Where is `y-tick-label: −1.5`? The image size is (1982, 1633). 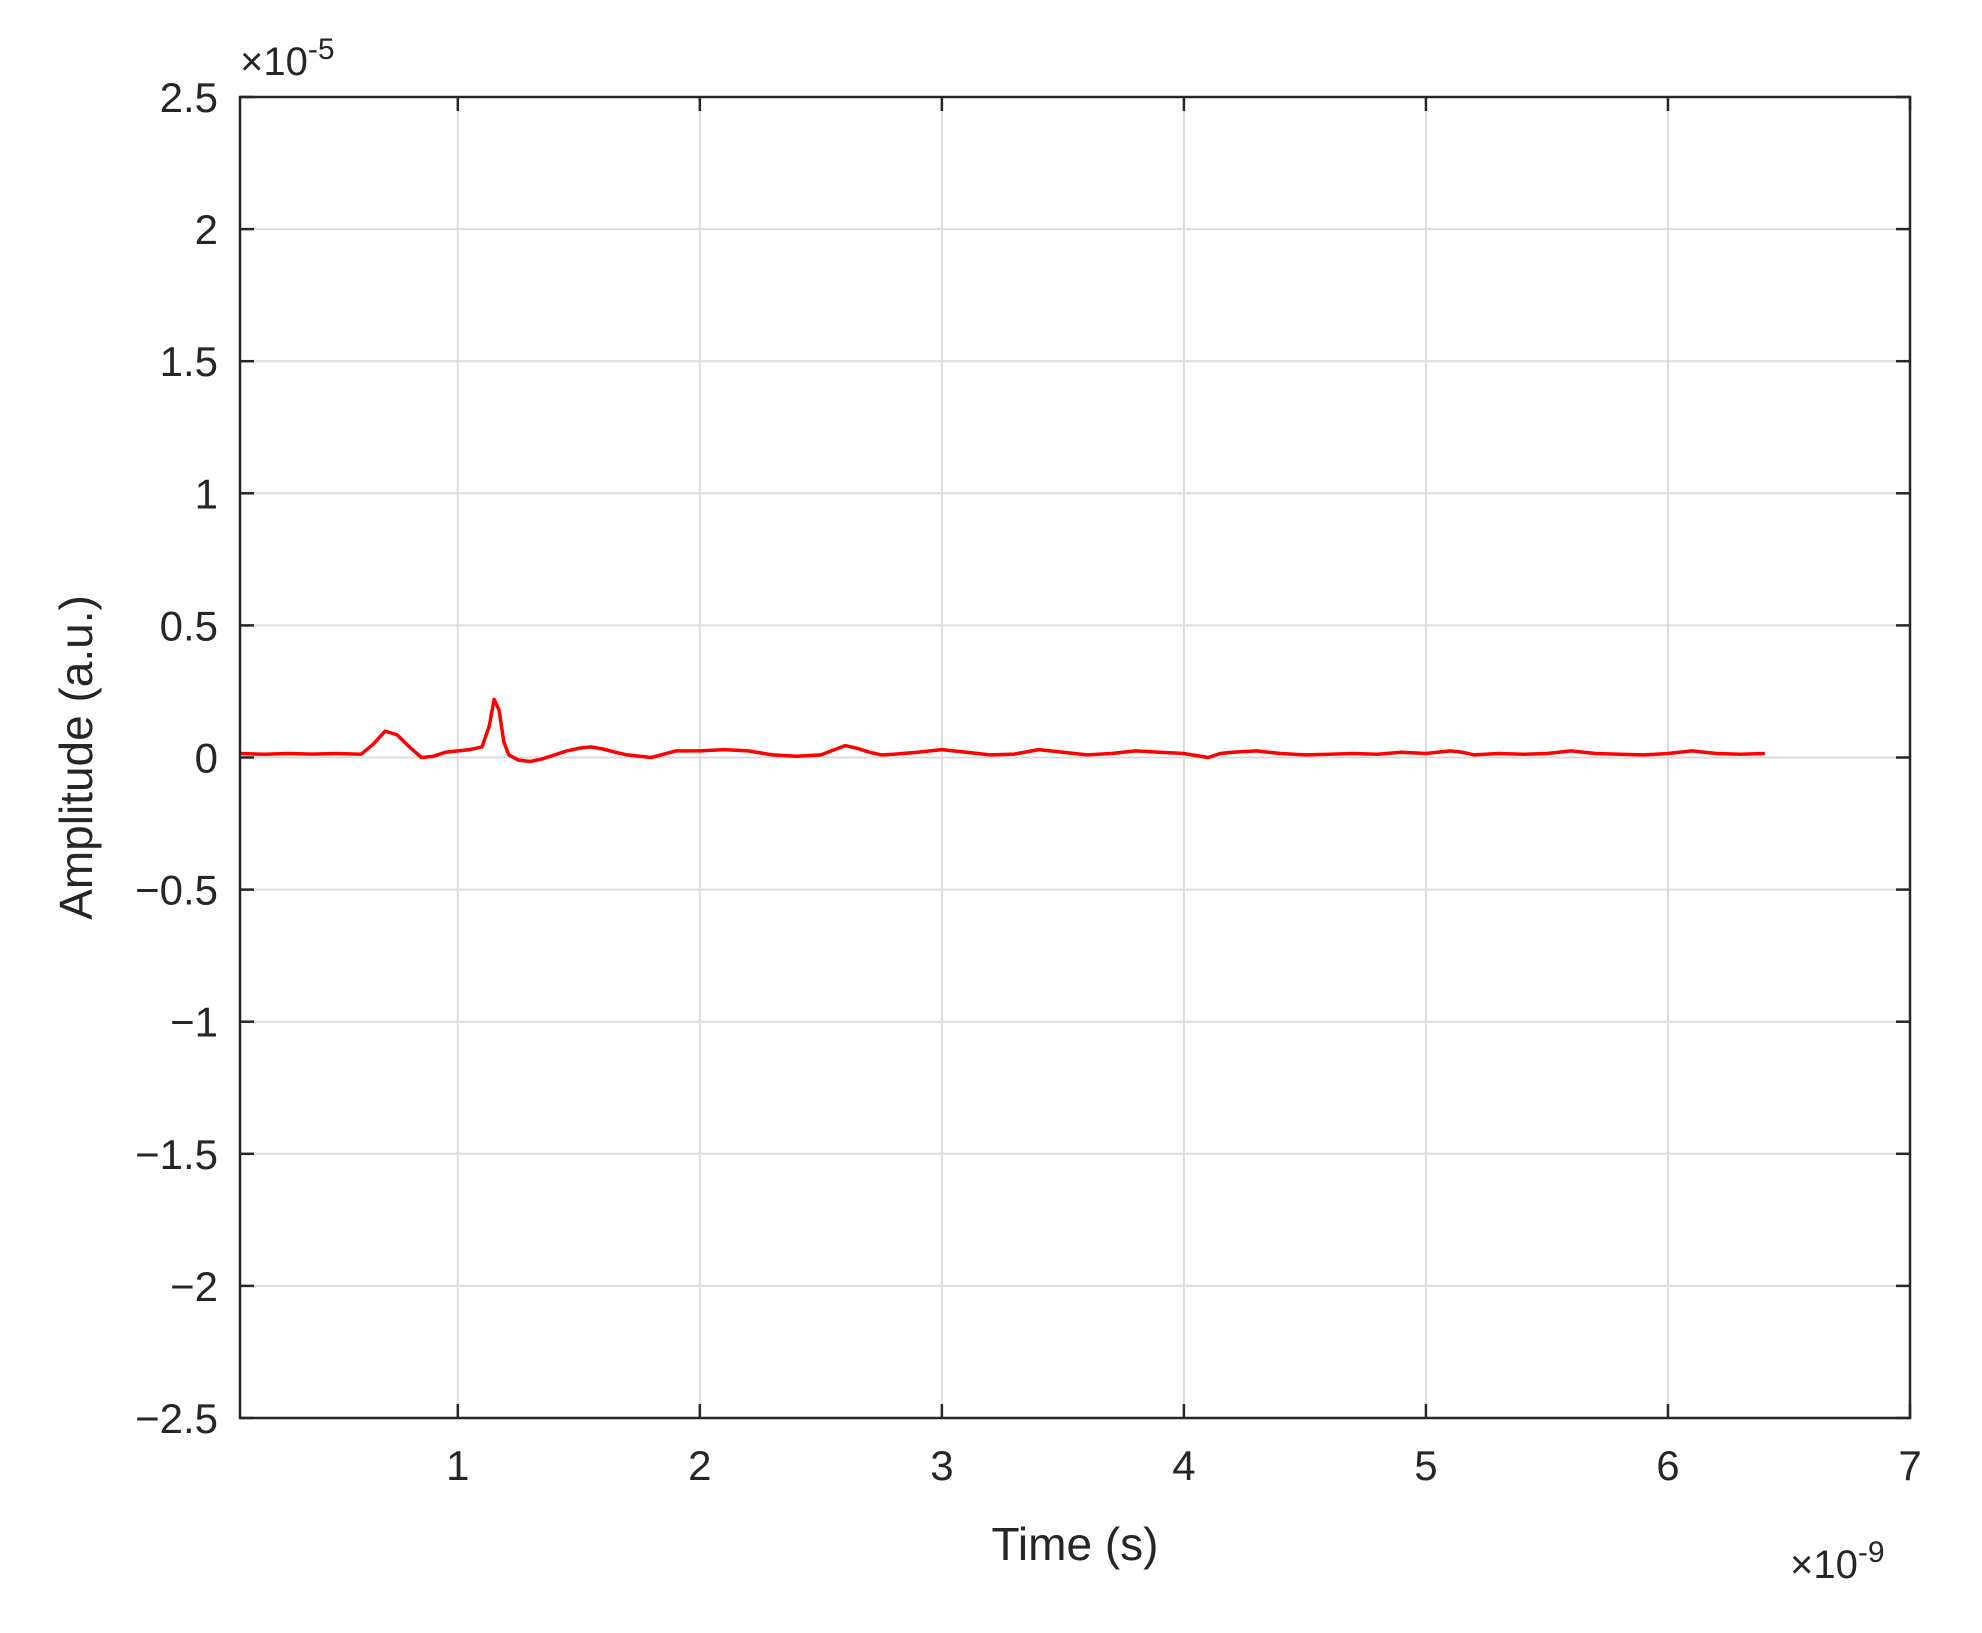
y-tick-label: −1.5 is located at coordinates (176, 1154).